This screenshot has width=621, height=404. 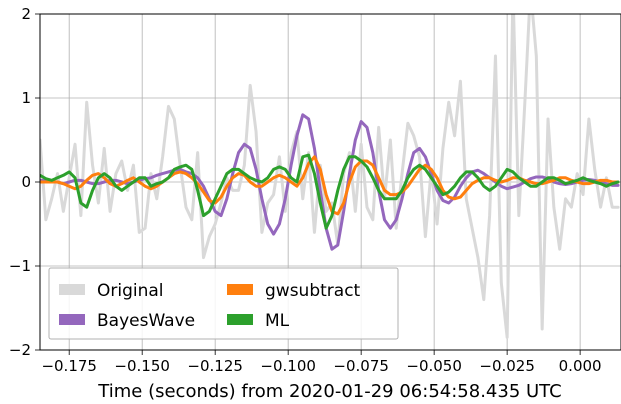 I want to click on legend-box, so click(x=223, y=303).